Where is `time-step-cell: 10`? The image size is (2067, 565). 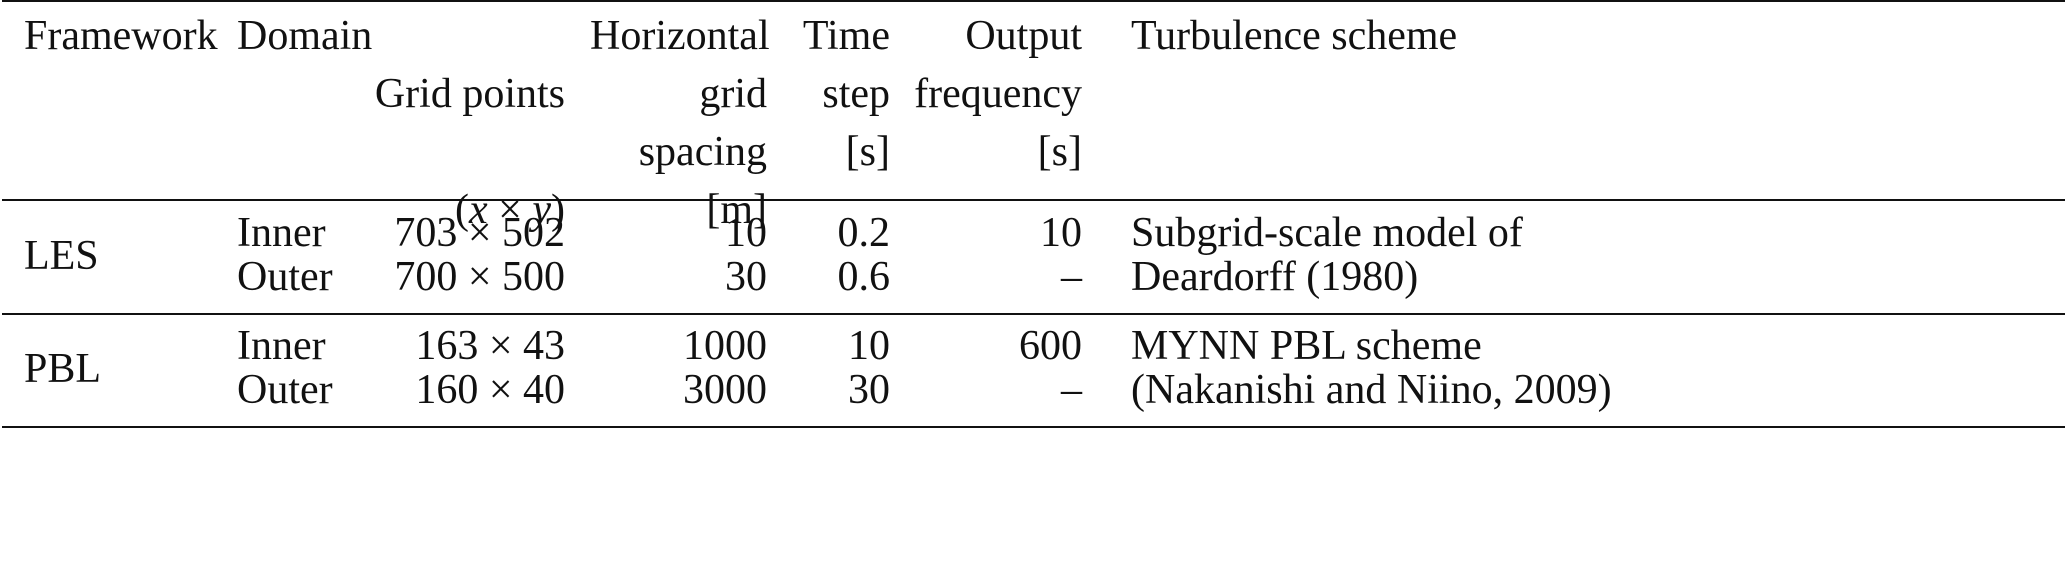 time-step-cell: 10 is located at coordinates (869, 346).